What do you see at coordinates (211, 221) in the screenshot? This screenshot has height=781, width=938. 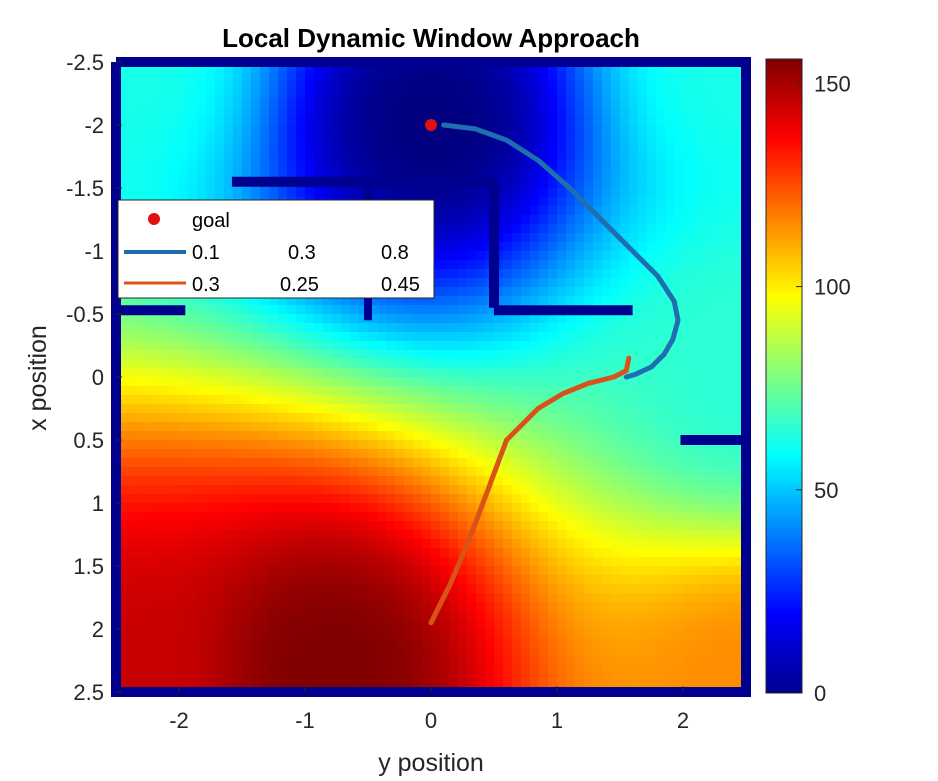 I see `legend-goal-label: goal` at bounding box center [211, 221].